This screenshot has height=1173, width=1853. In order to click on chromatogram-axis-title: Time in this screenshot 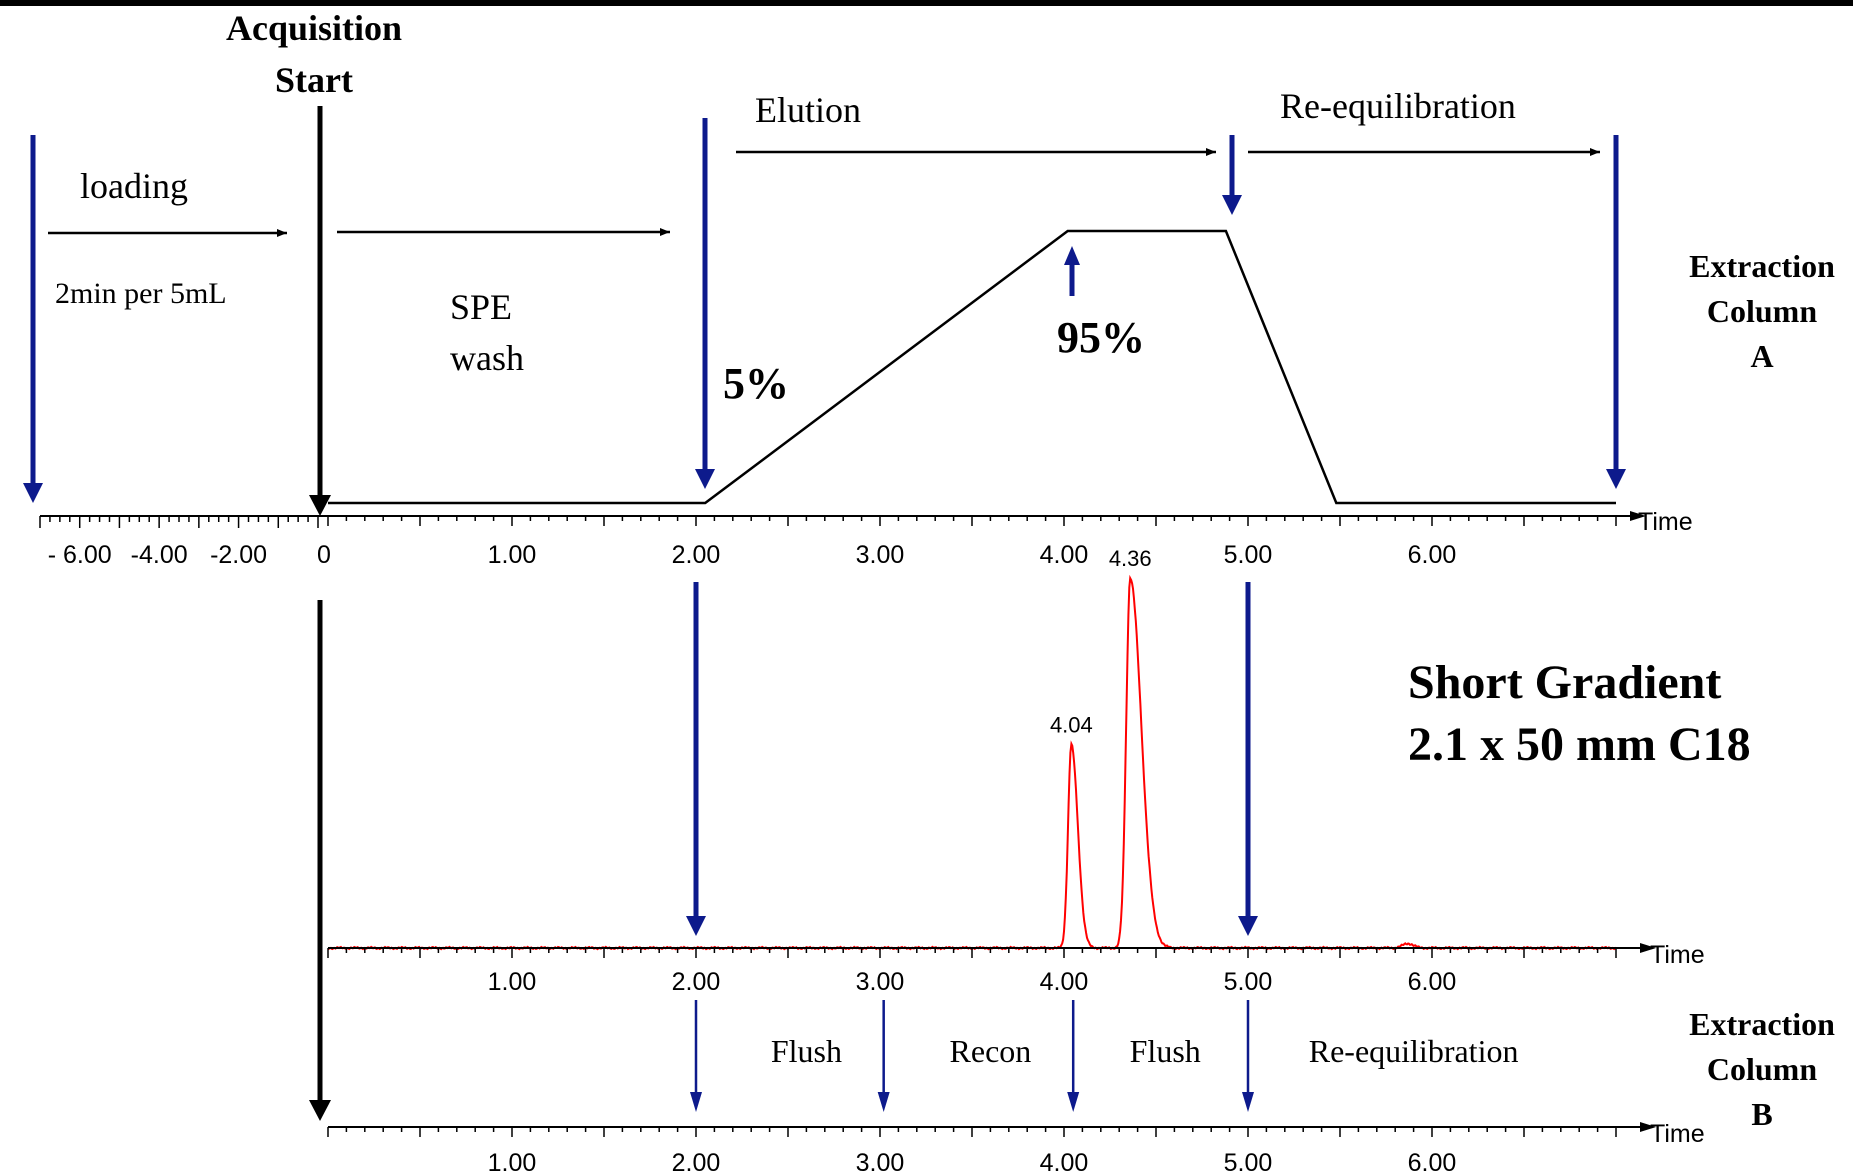, I will do `click(1677, 955)`.